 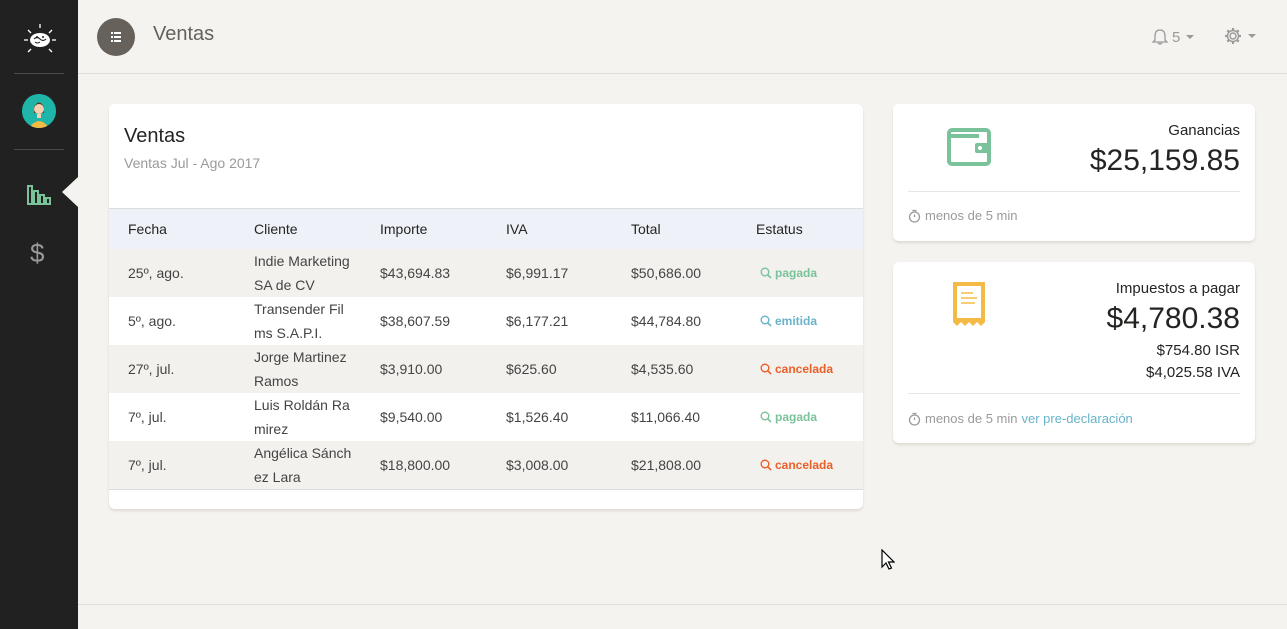 What do you see at coordinates (299, 321) in the screenshot?
I see `cell-cliente: Transender Films S.A.P.I.` at bounding box center [299, 321].